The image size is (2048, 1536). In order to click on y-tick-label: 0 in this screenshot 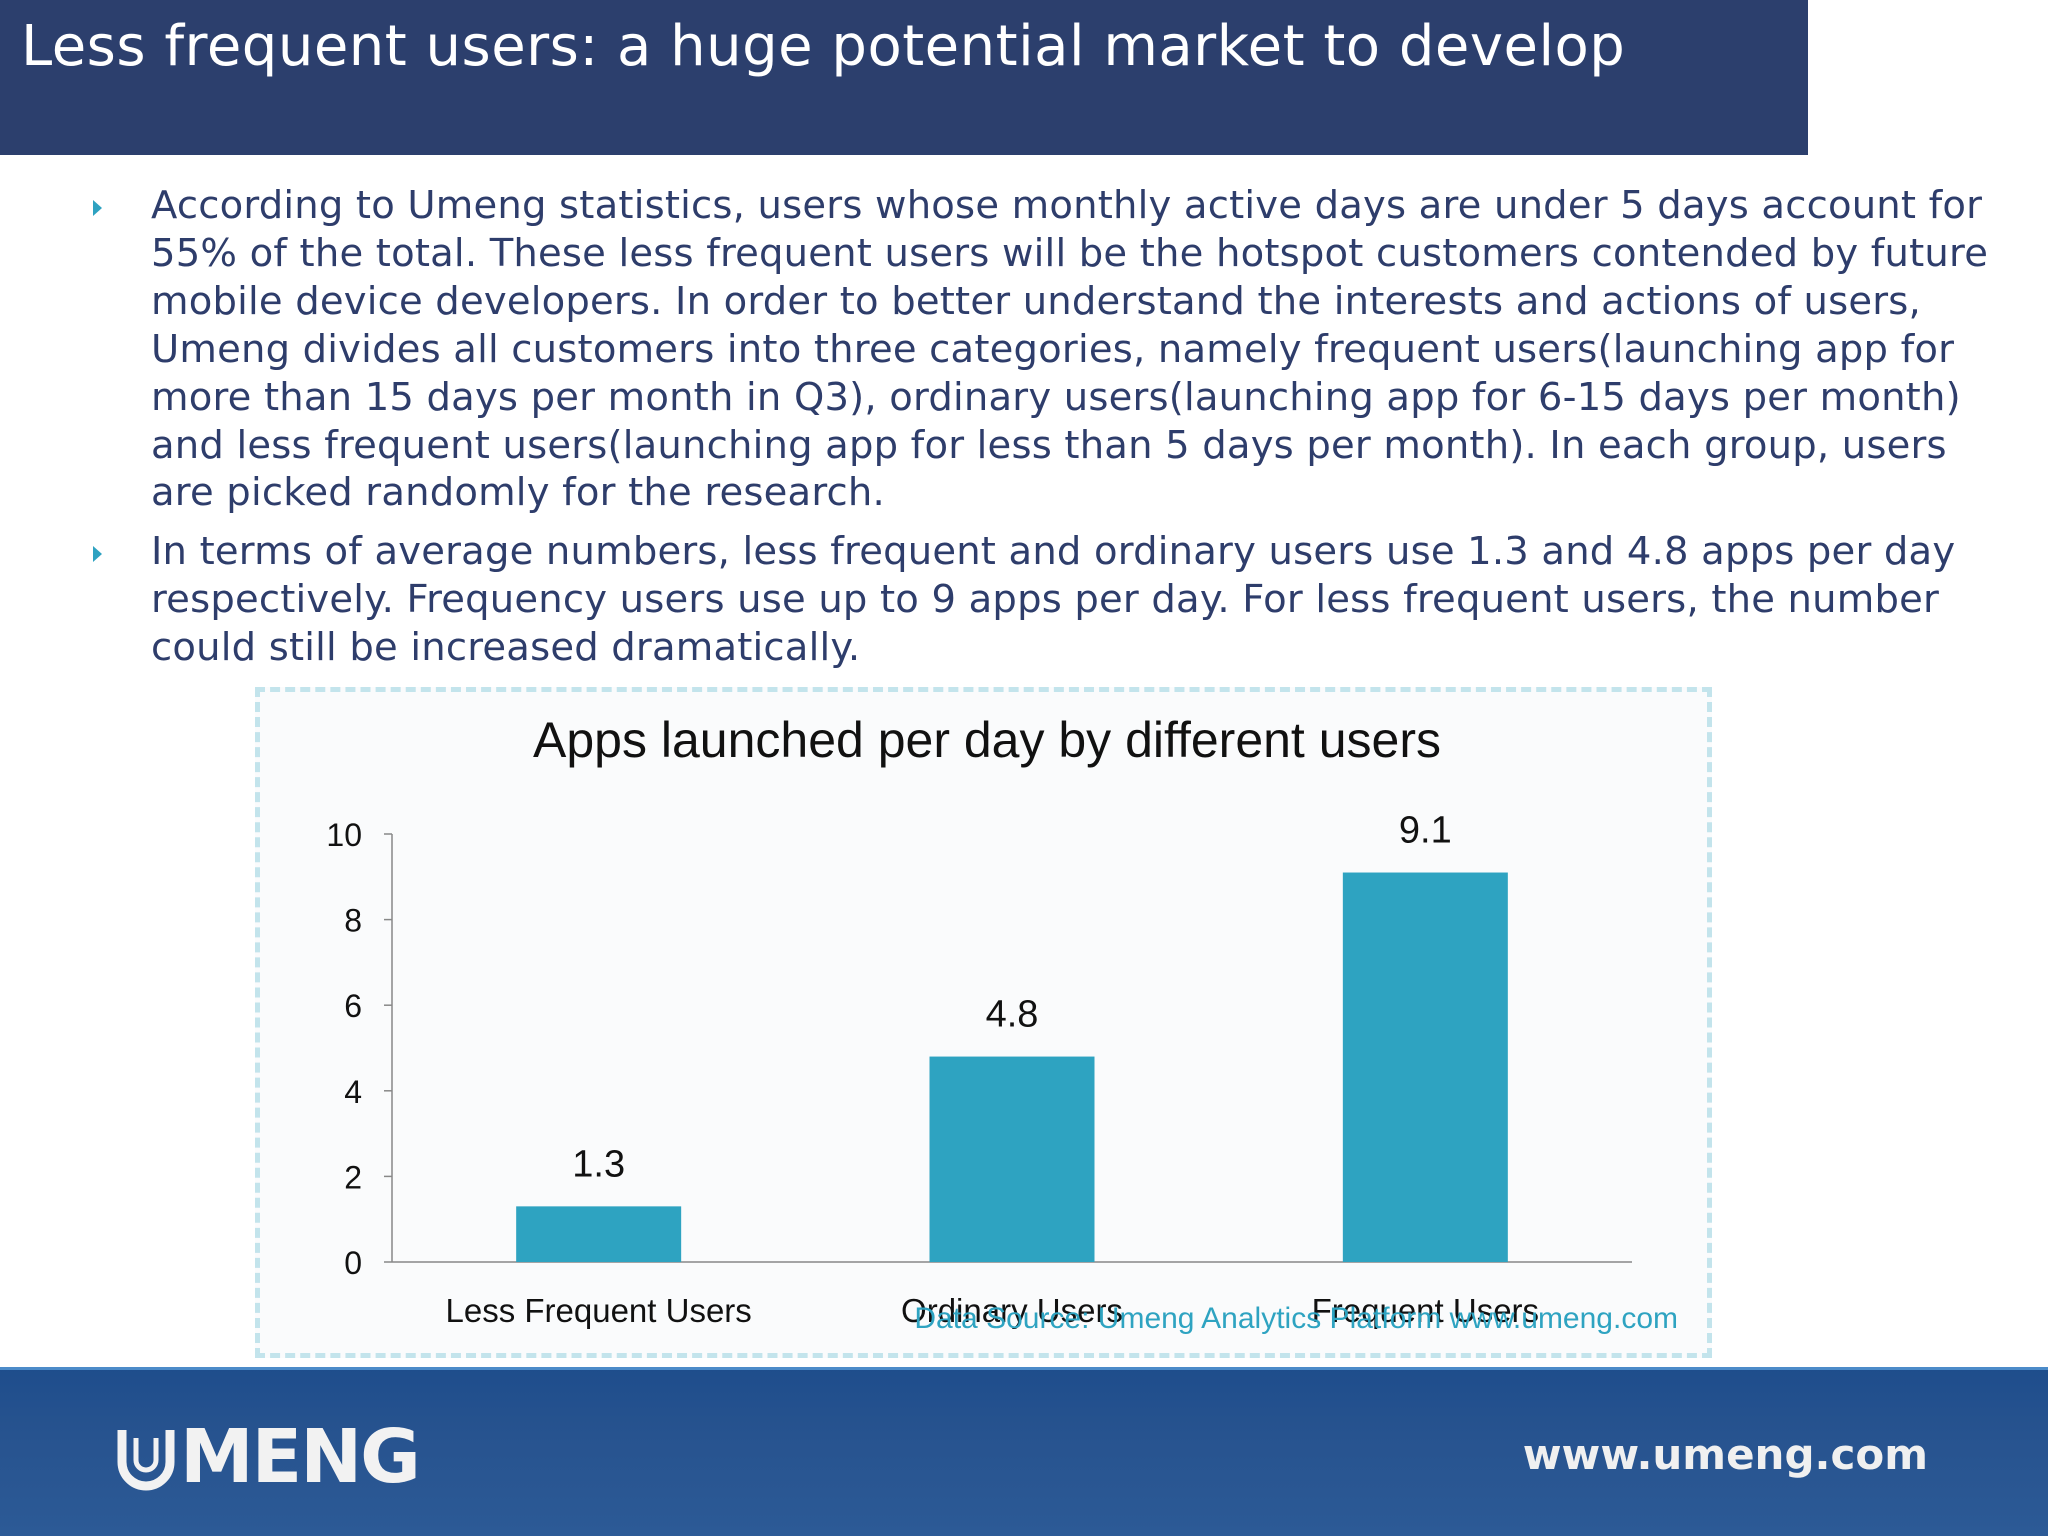, I will do `click(353, 1263)`.